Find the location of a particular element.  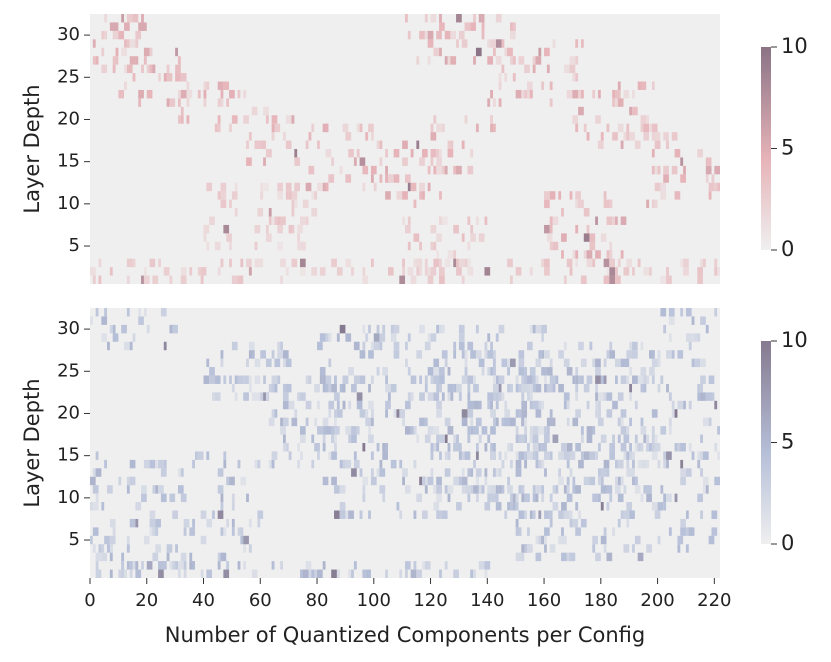

x-tick-label: 200 is located at coordinates (657, 600).